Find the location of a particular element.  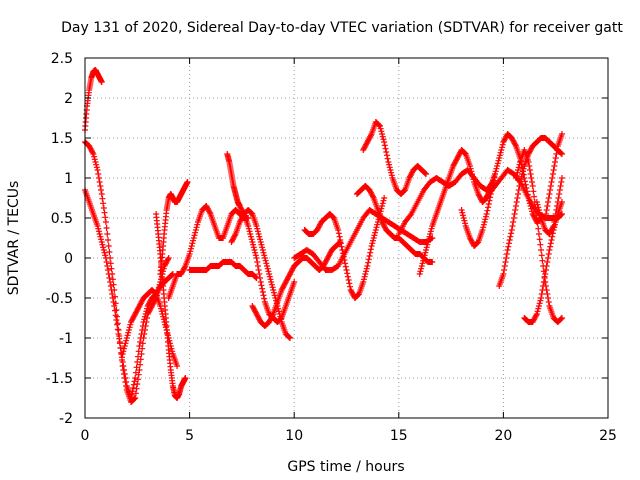

x-tick-label: 0 is located at coordinates (85, 436).